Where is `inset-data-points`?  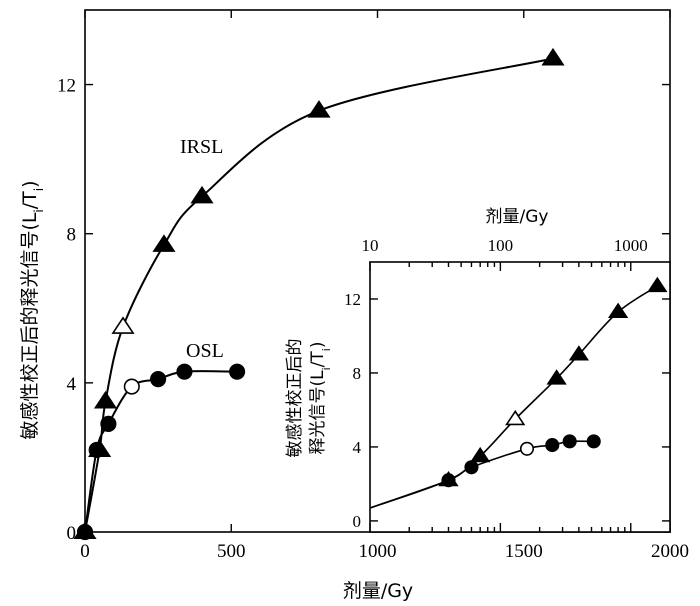 inset-data-points is located at coordinates (553, 382).